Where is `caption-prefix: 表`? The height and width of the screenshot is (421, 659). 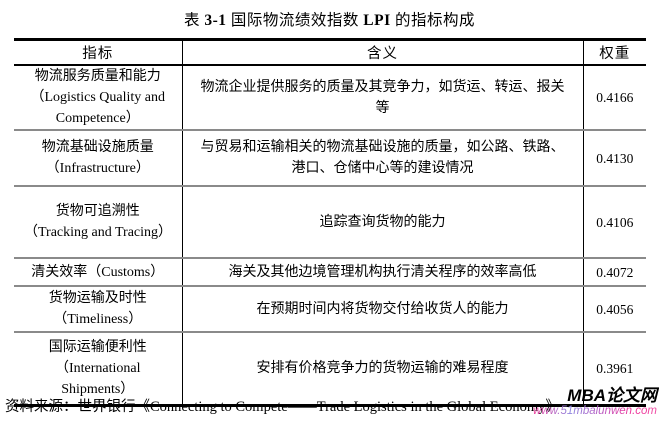 caption-prefix: 表 is located at coordinates (194, 20).